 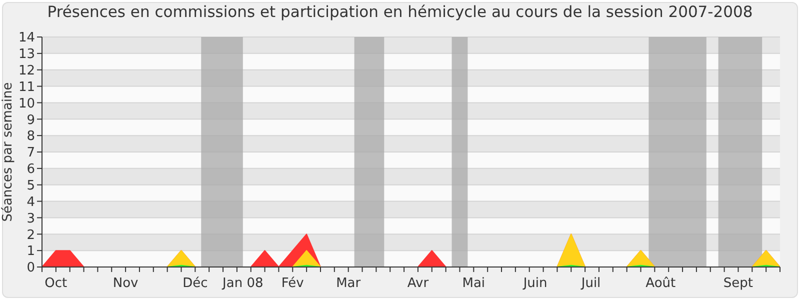 I want to click on y-tick-label: 4, so click(x=30, y=202).